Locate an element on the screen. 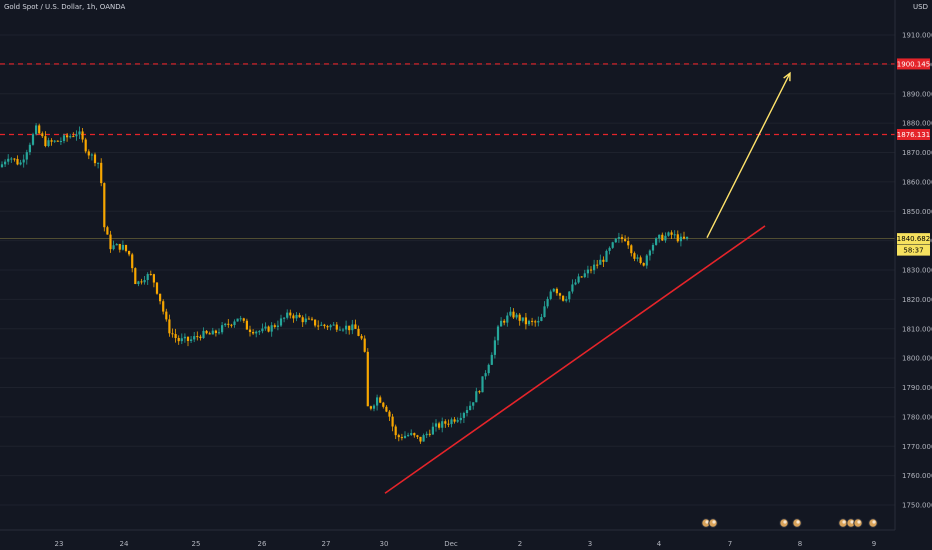 The image size is (932, 550). price-tick-label: 1850.000 is located at coordinates (917, 212).